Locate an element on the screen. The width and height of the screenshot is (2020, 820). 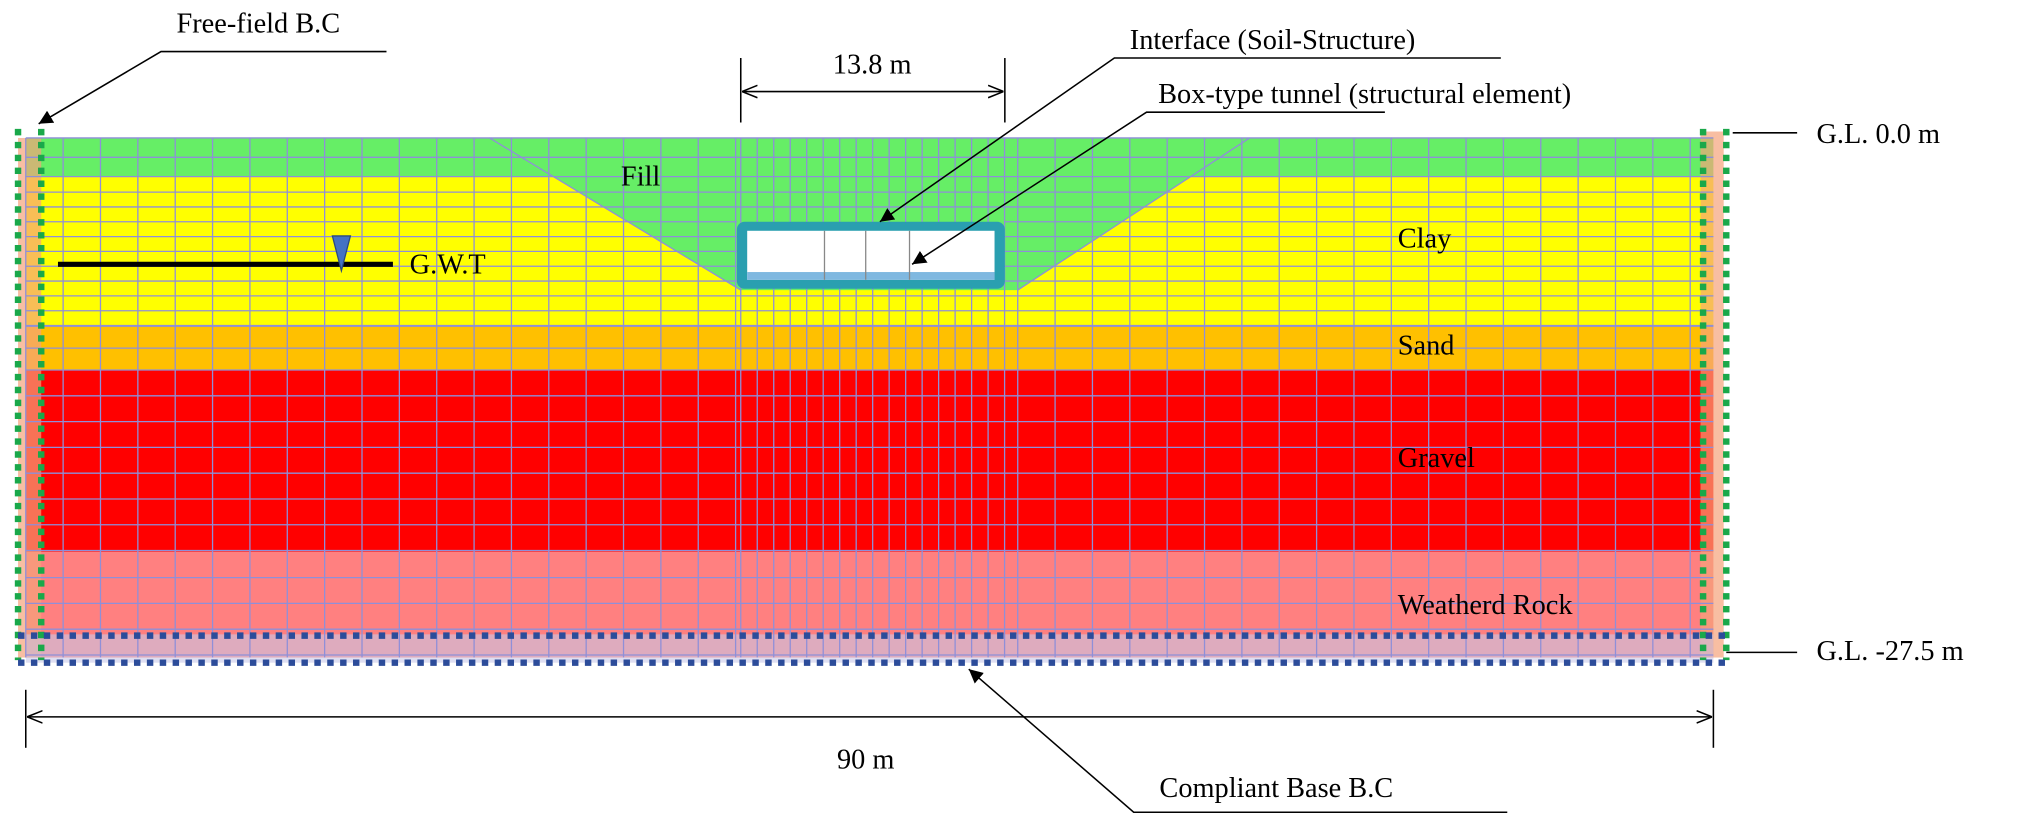
layer-label: Gravel is located at coordinates (1436, 458).